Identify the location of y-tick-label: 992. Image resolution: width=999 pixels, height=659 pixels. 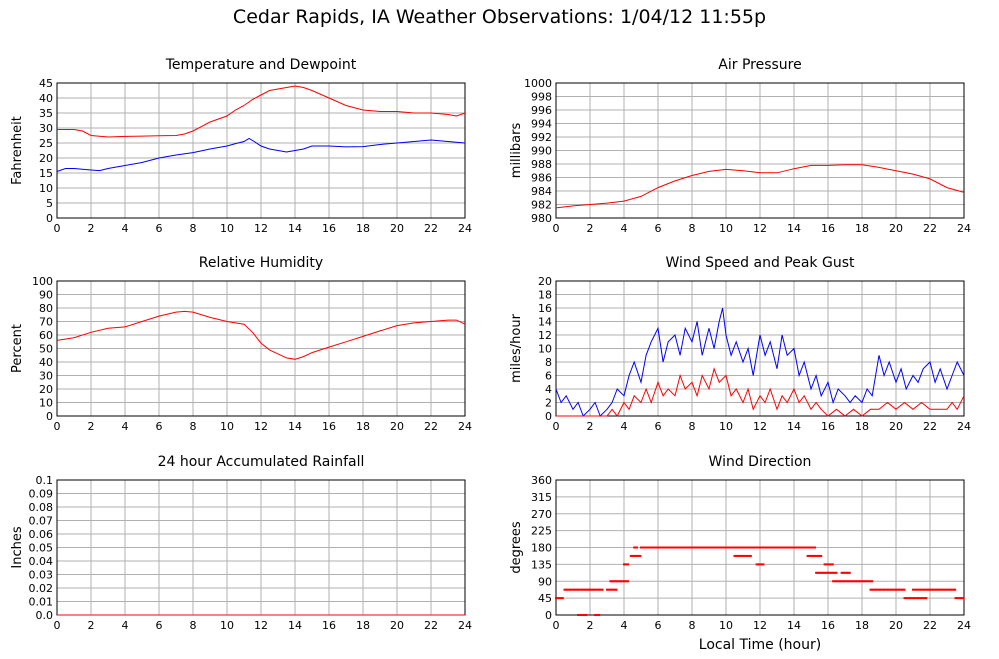
(541, 137).